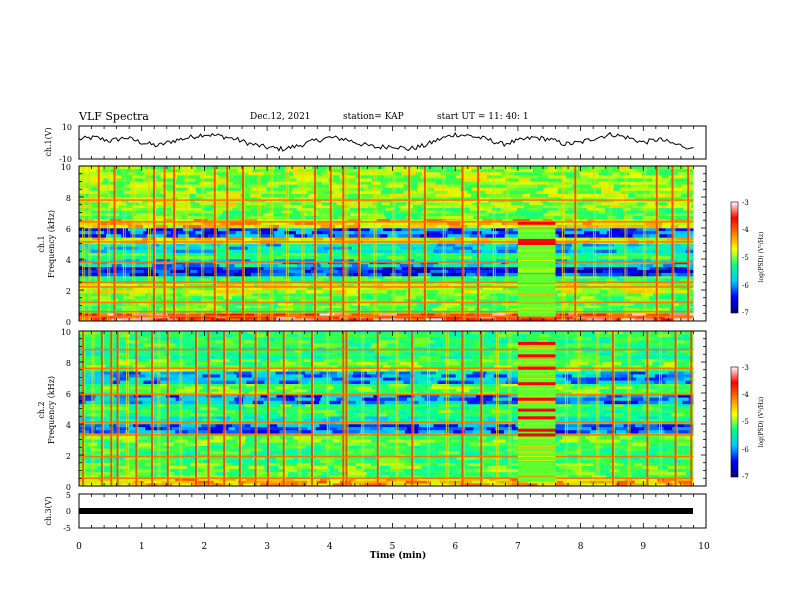 Image resolution: width=792 pixels, height=612 pixels. I want to click on sferic-line, so click(286, 243).